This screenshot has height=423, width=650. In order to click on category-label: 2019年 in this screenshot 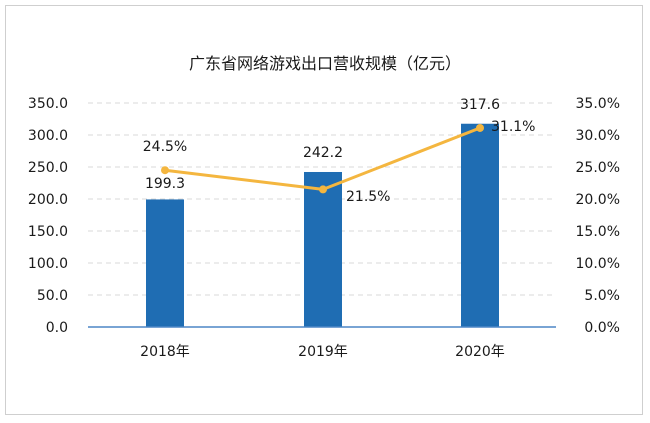, I will do `click(323, 352)`.